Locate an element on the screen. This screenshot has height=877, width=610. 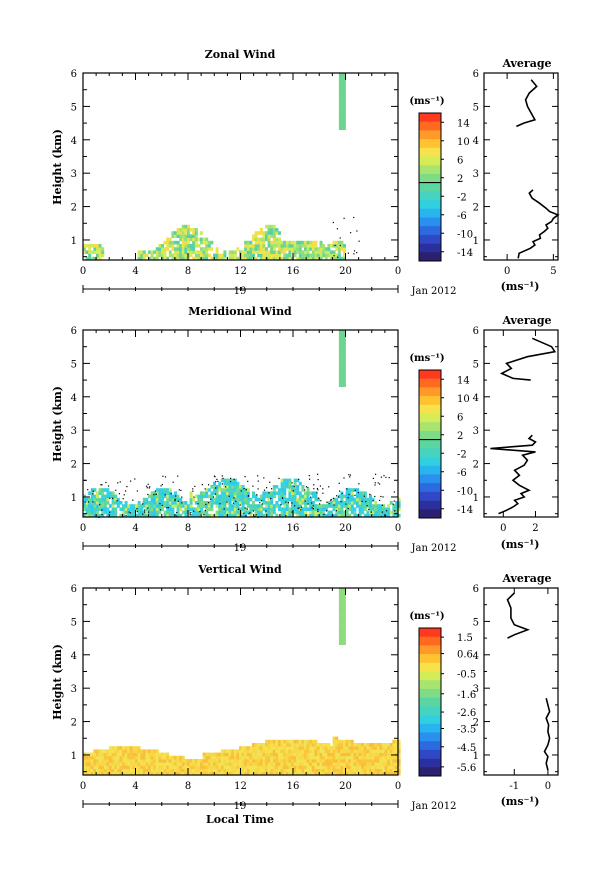
y-tick-label: 4 is located at coordinates (74, 141).